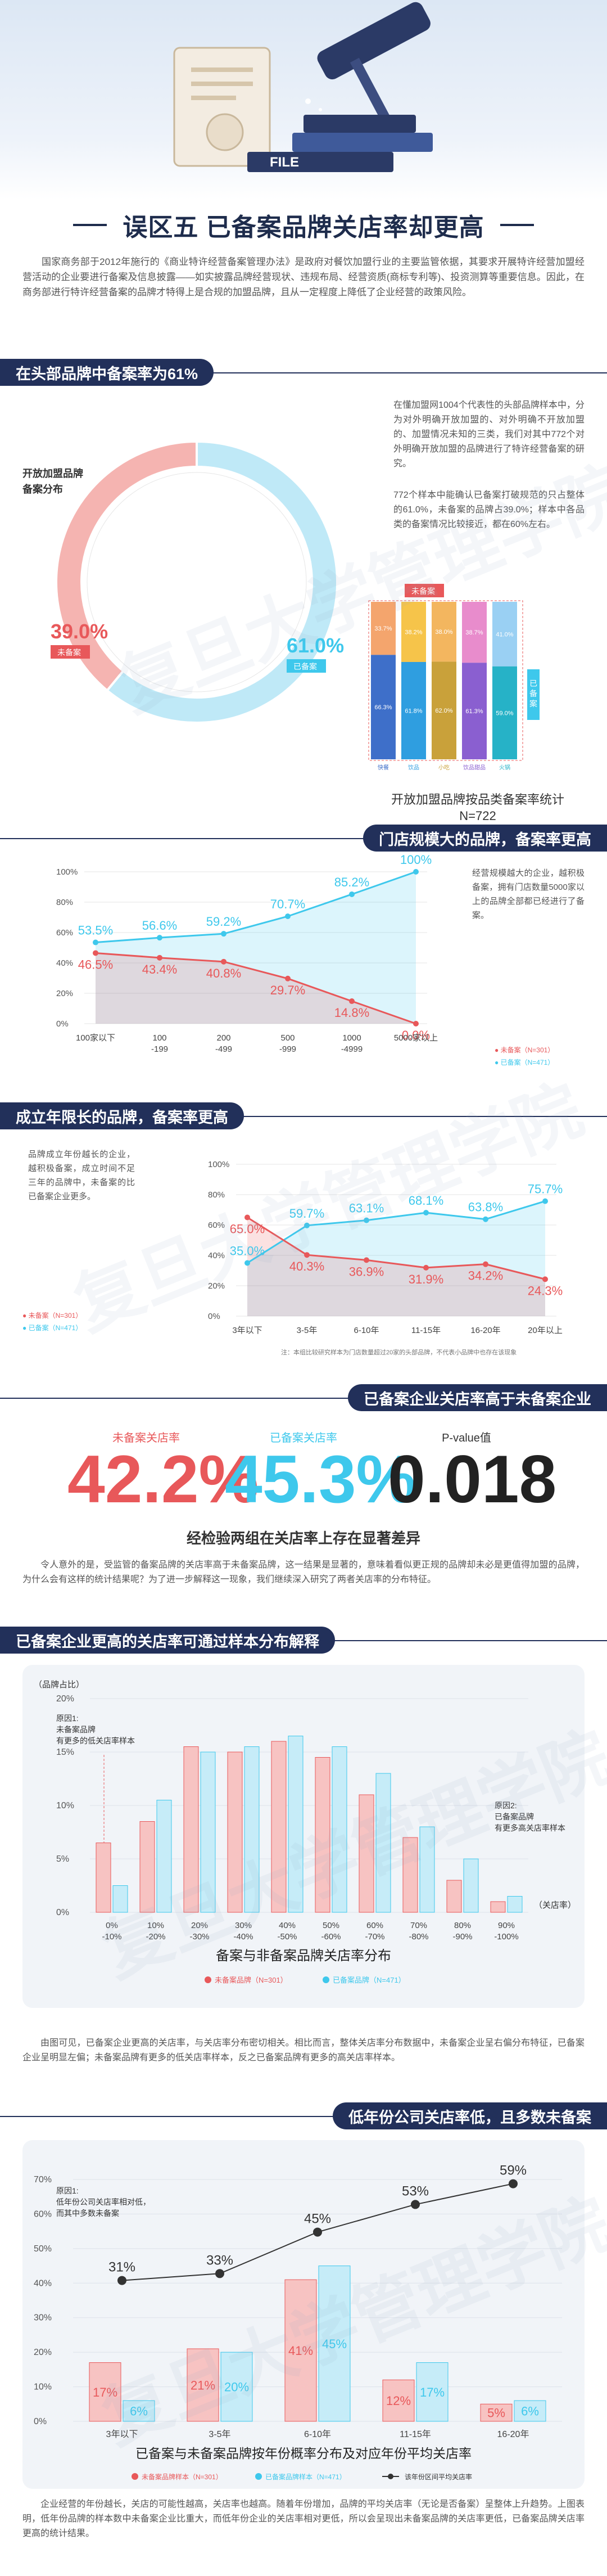 This screenshot has height=2576, width=607. I want to click on bar-side-tag-char: 案, so click(533, 703).